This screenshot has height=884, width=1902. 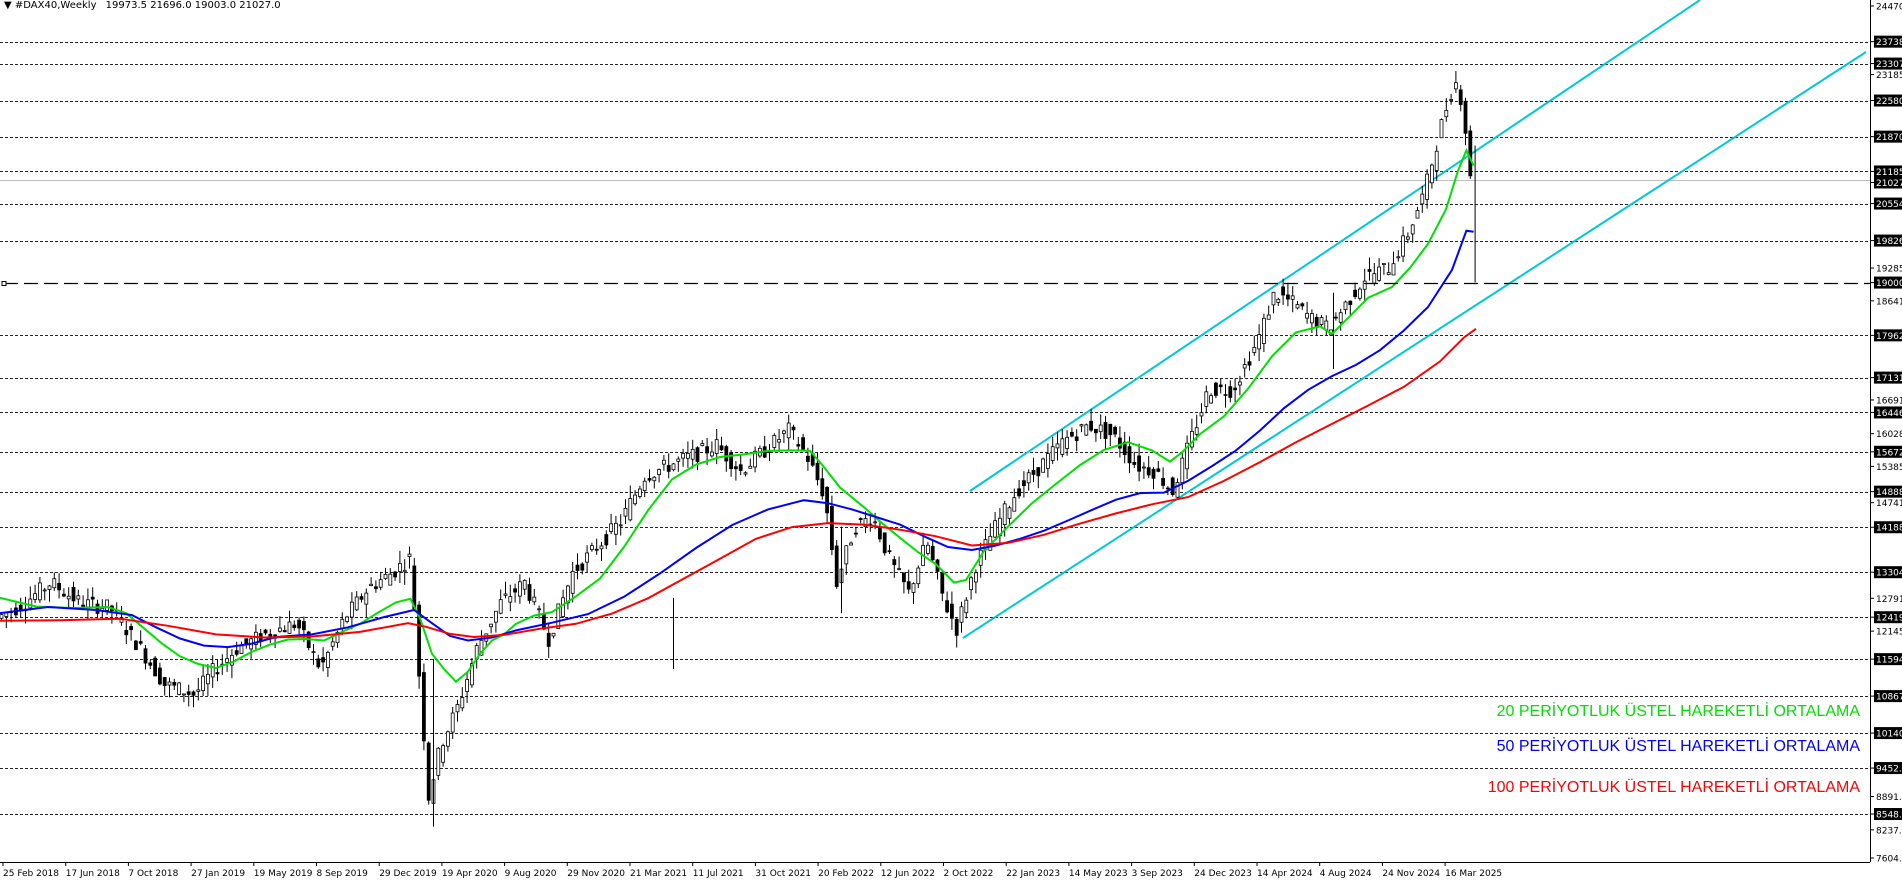 What do you see at coordinates (1673, 787) in the screenshot?
I see `legend-ema100: 100 PERİYOTLUK ÜSTEL HAREKETLİ ORTALAMA` at bounding box center [1673, 787].